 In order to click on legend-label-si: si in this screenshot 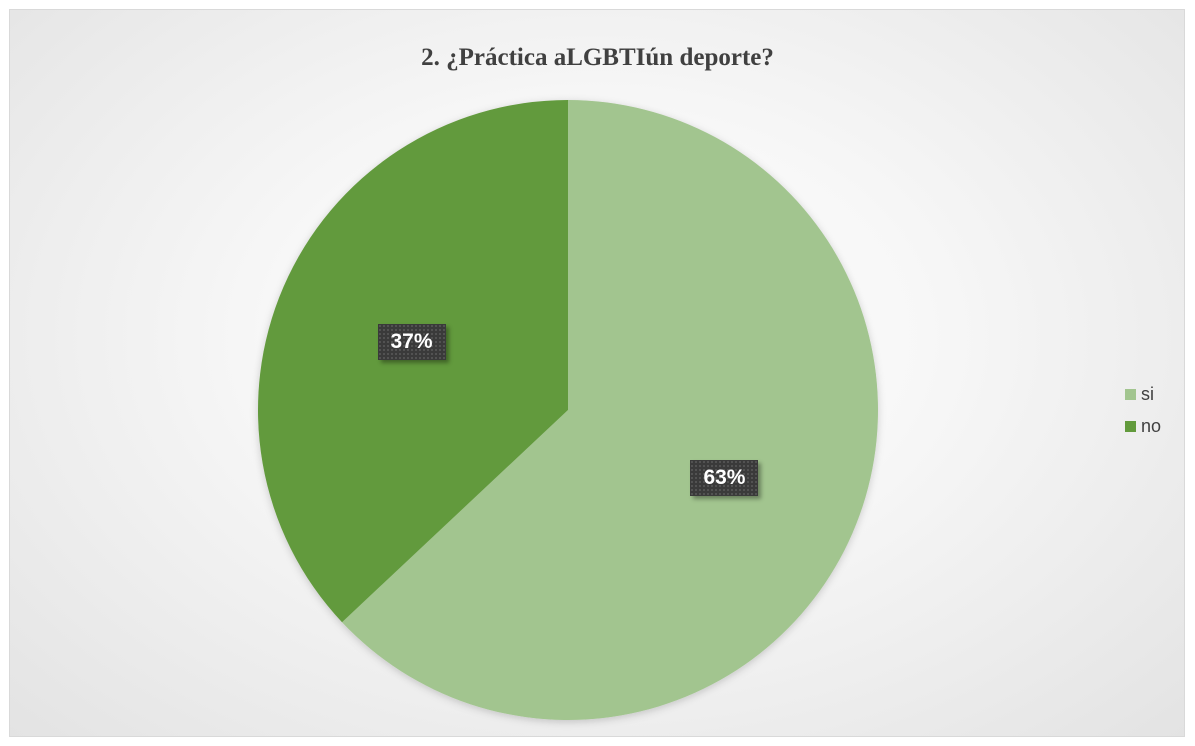, I will do `click(1147, 393)`.